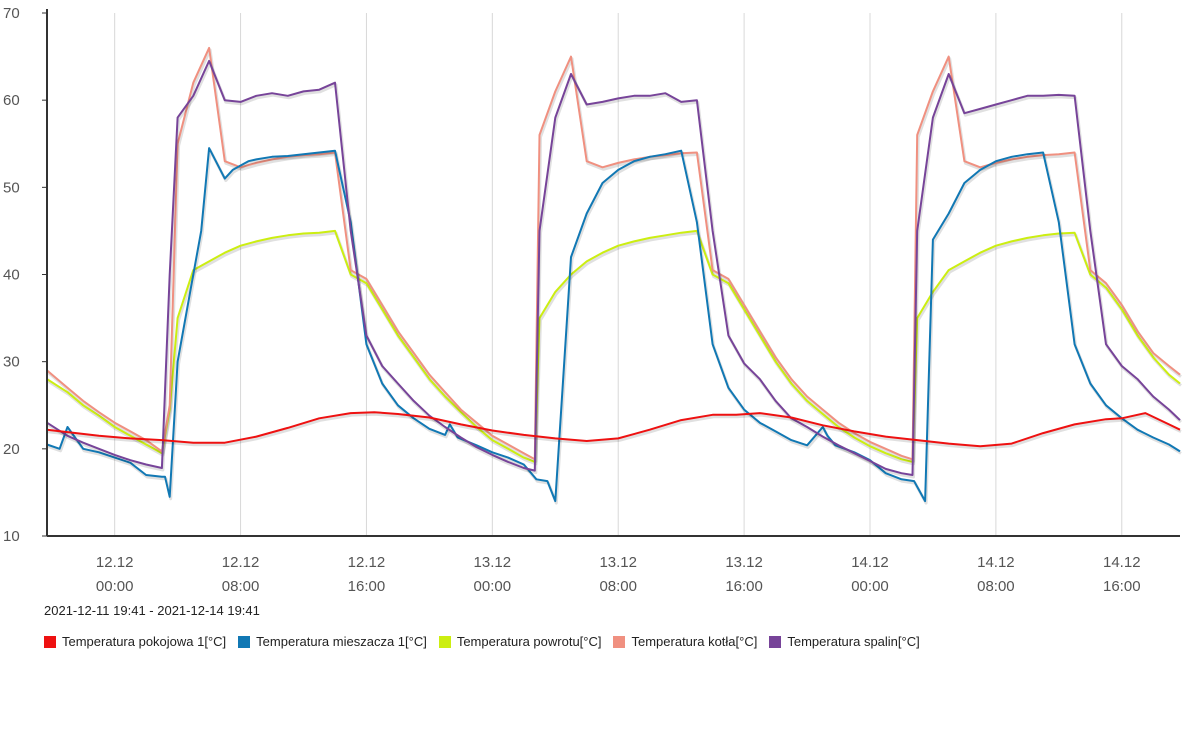 This screenshot has height=732, width=1200. I want to click on legend-label: Temperatura pokojowa 1[°C], so click(144, 641).